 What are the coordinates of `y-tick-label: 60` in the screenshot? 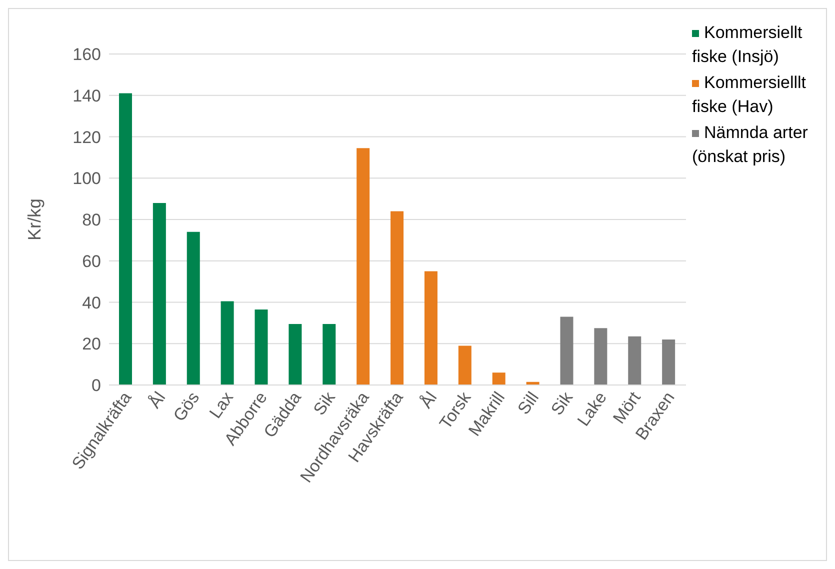 It's located at (91, 261).